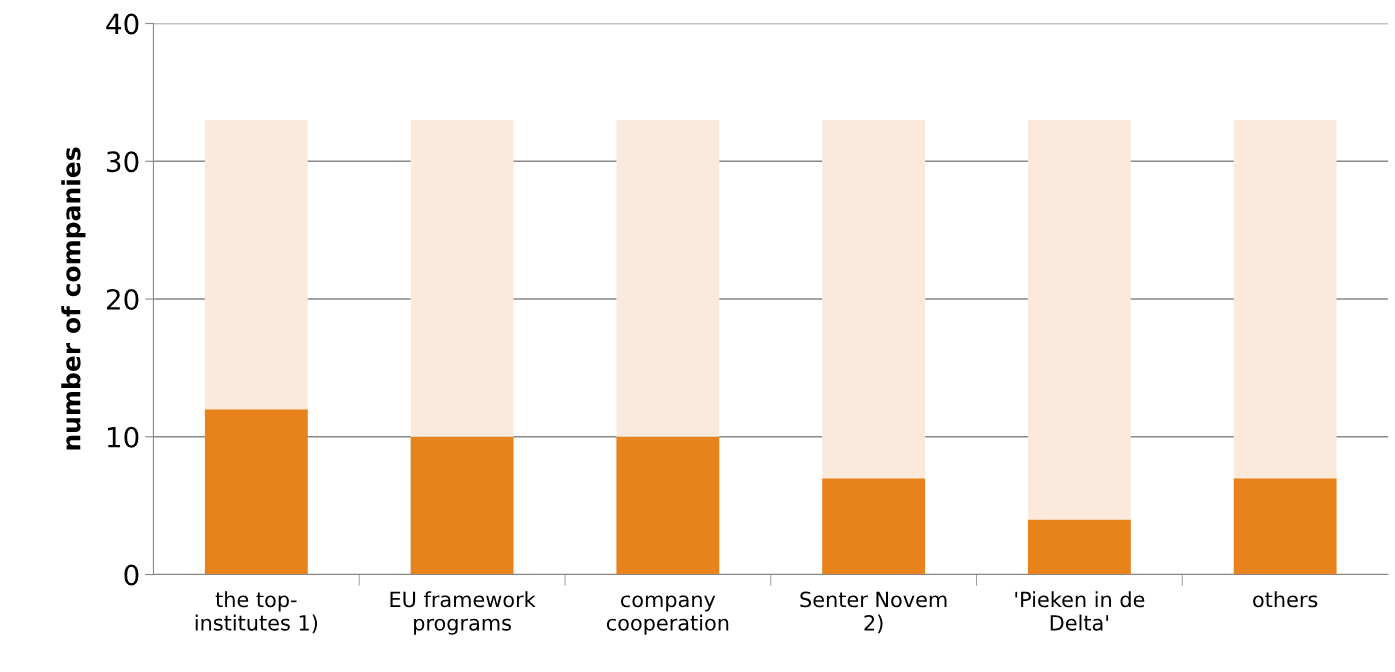 The image size is (1395, 672). Describe the element at coordinates (122, 24) in the screenshot. I see `y-tick-label: 40` at that location.